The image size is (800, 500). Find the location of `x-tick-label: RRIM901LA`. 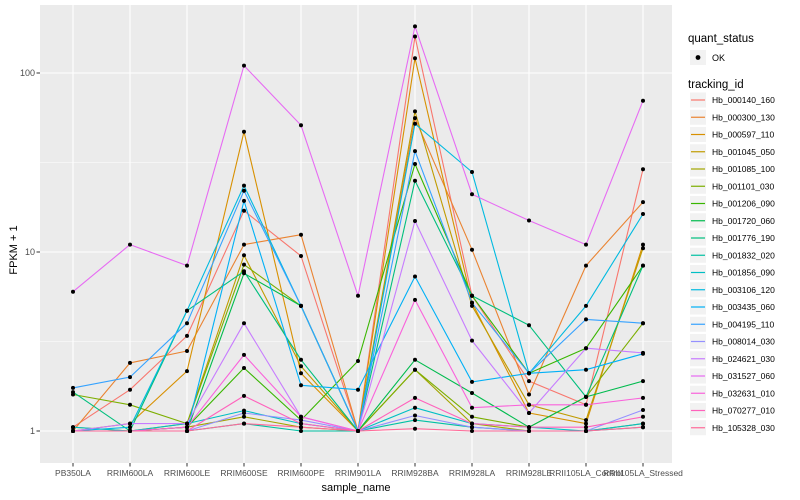

x-tick-label: RRIM901LA is located at coordinates (358, 473).